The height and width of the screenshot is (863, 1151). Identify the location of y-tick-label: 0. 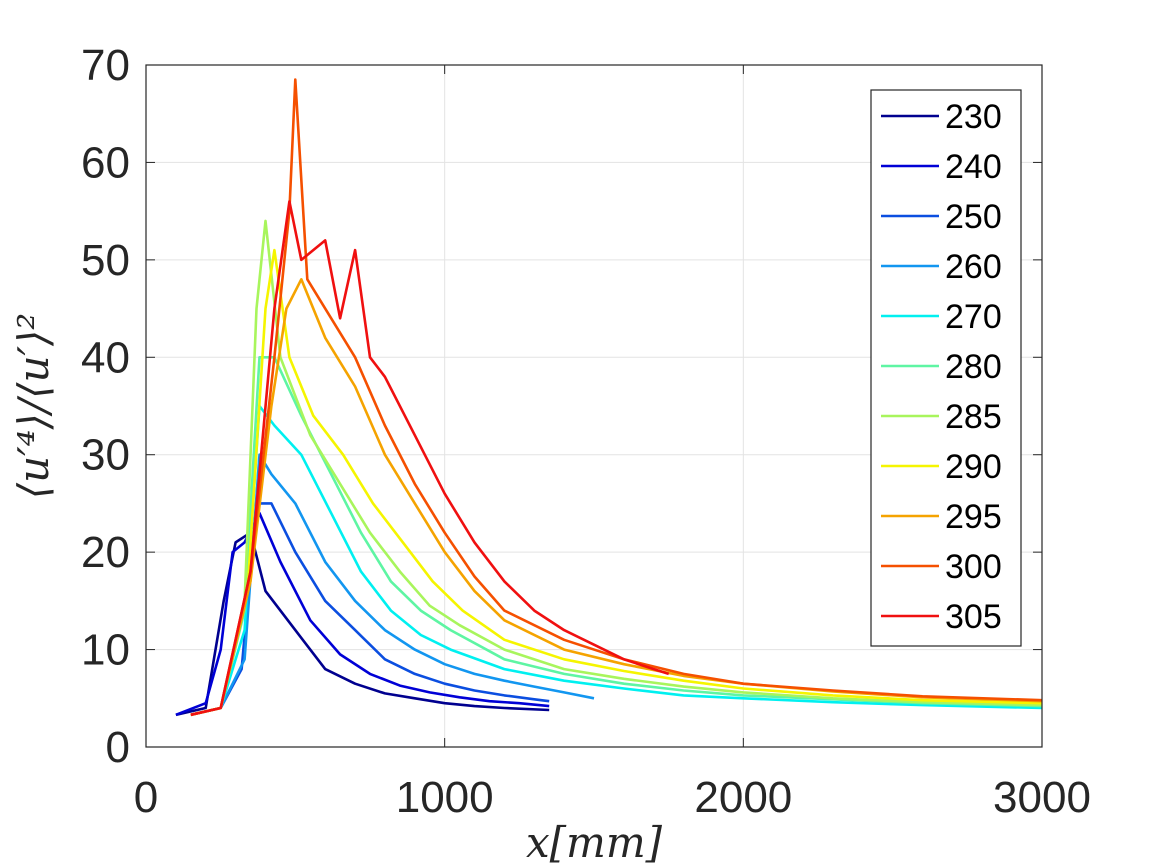
(118, 747).